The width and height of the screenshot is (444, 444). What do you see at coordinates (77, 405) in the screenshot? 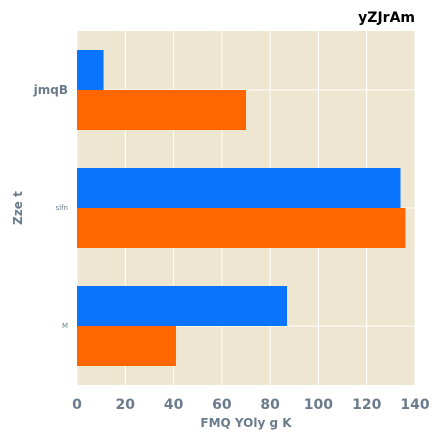
I see `x-tick-label: 0` at bounding box center [77, 405].